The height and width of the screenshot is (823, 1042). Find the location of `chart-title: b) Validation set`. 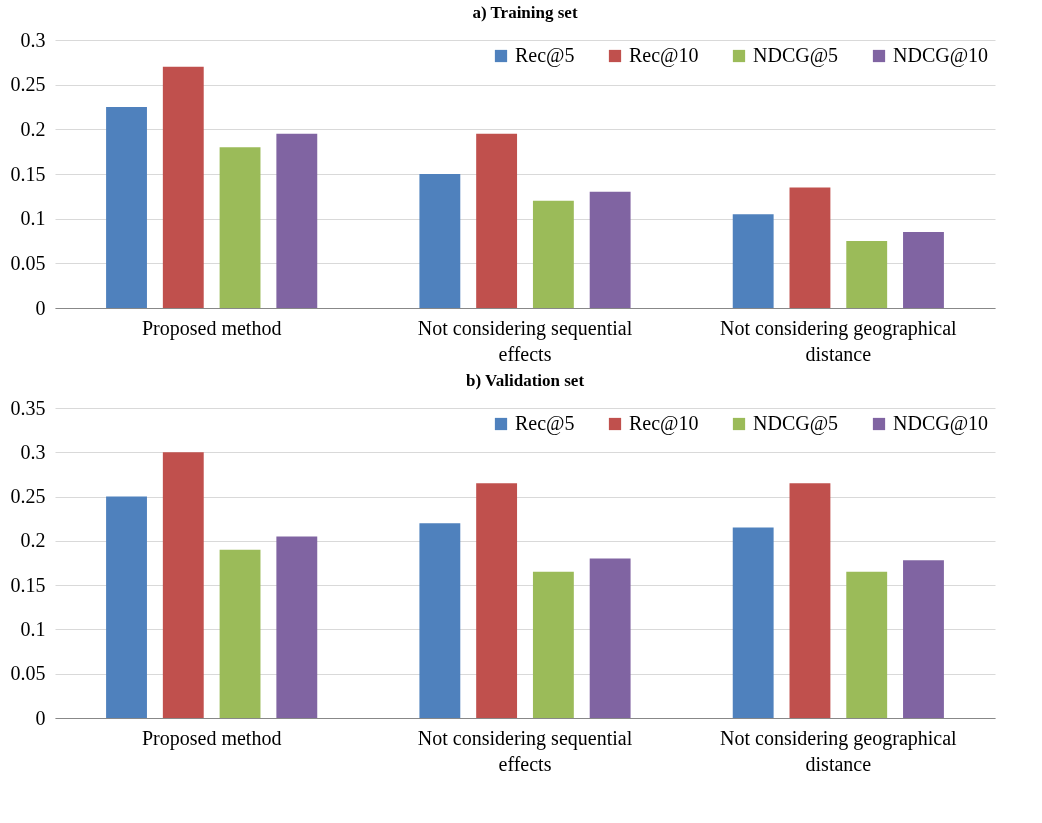

chart-title: b) Validation set is located at coordinates (525, 380).